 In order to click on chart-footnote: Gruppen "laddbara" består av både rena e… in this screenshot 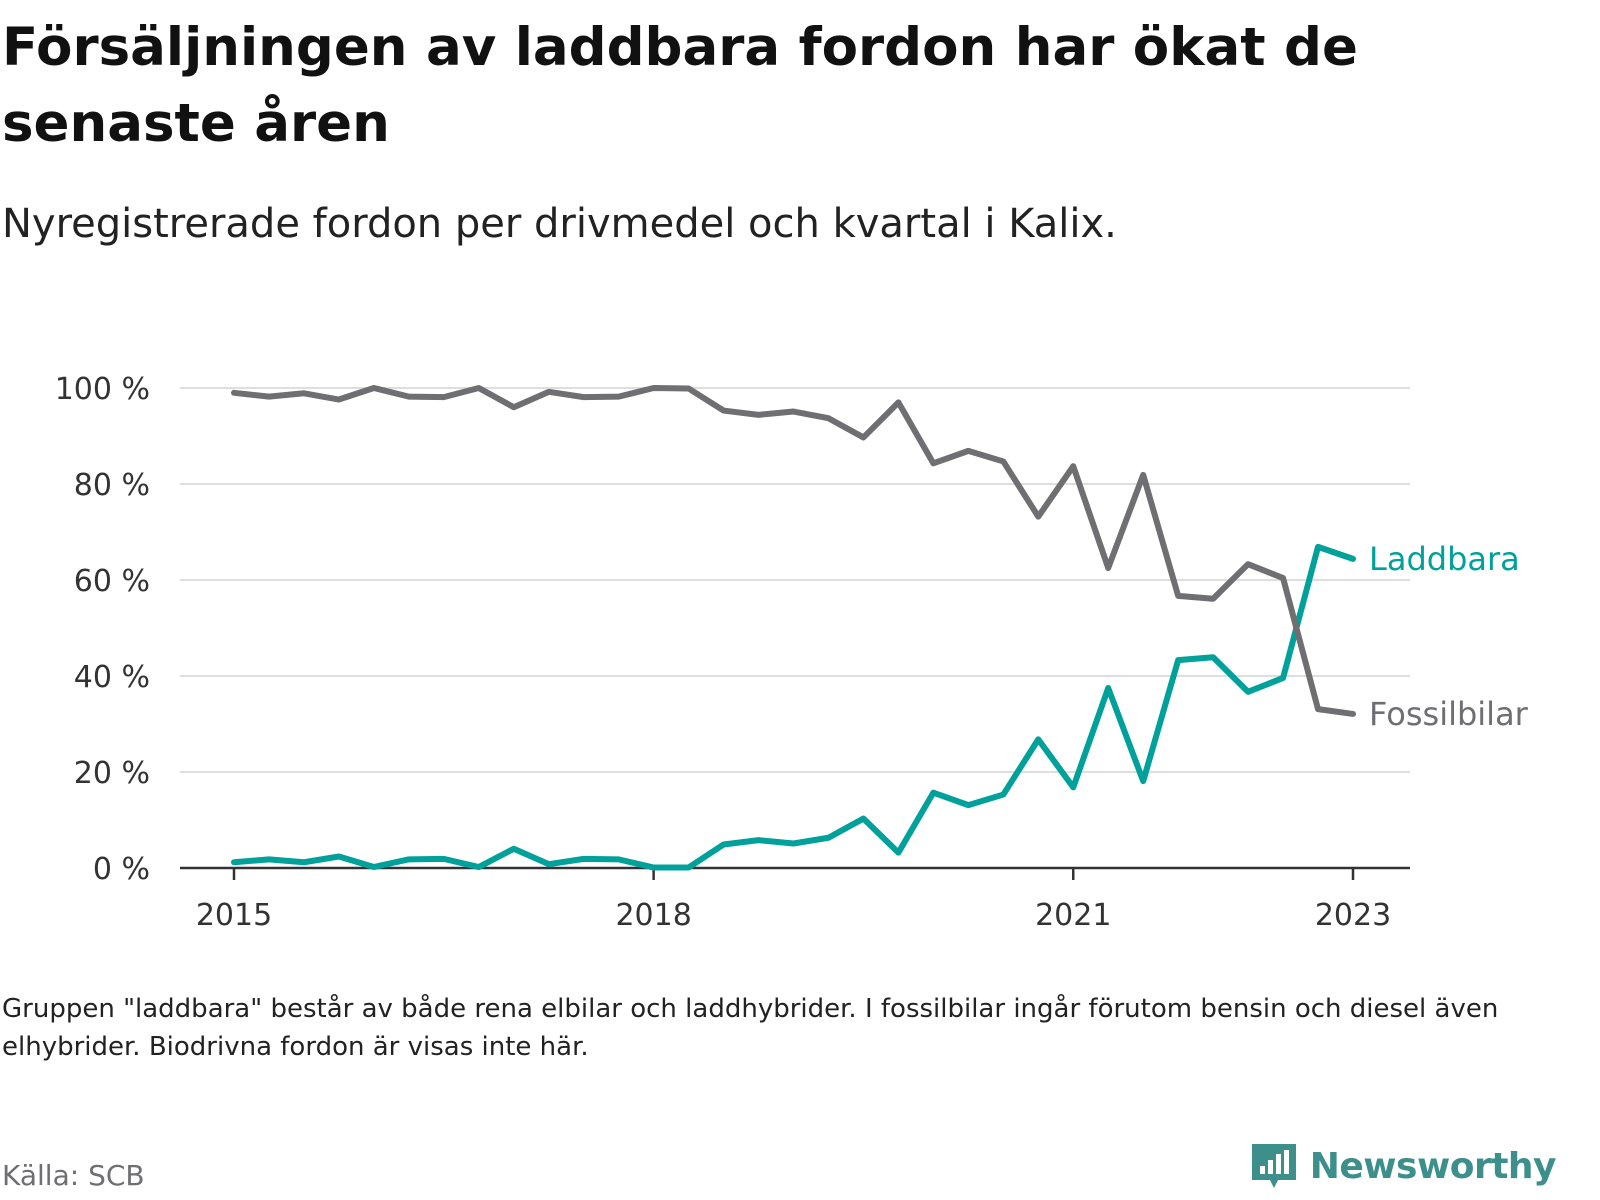, I will do `click(750, 1028)`.